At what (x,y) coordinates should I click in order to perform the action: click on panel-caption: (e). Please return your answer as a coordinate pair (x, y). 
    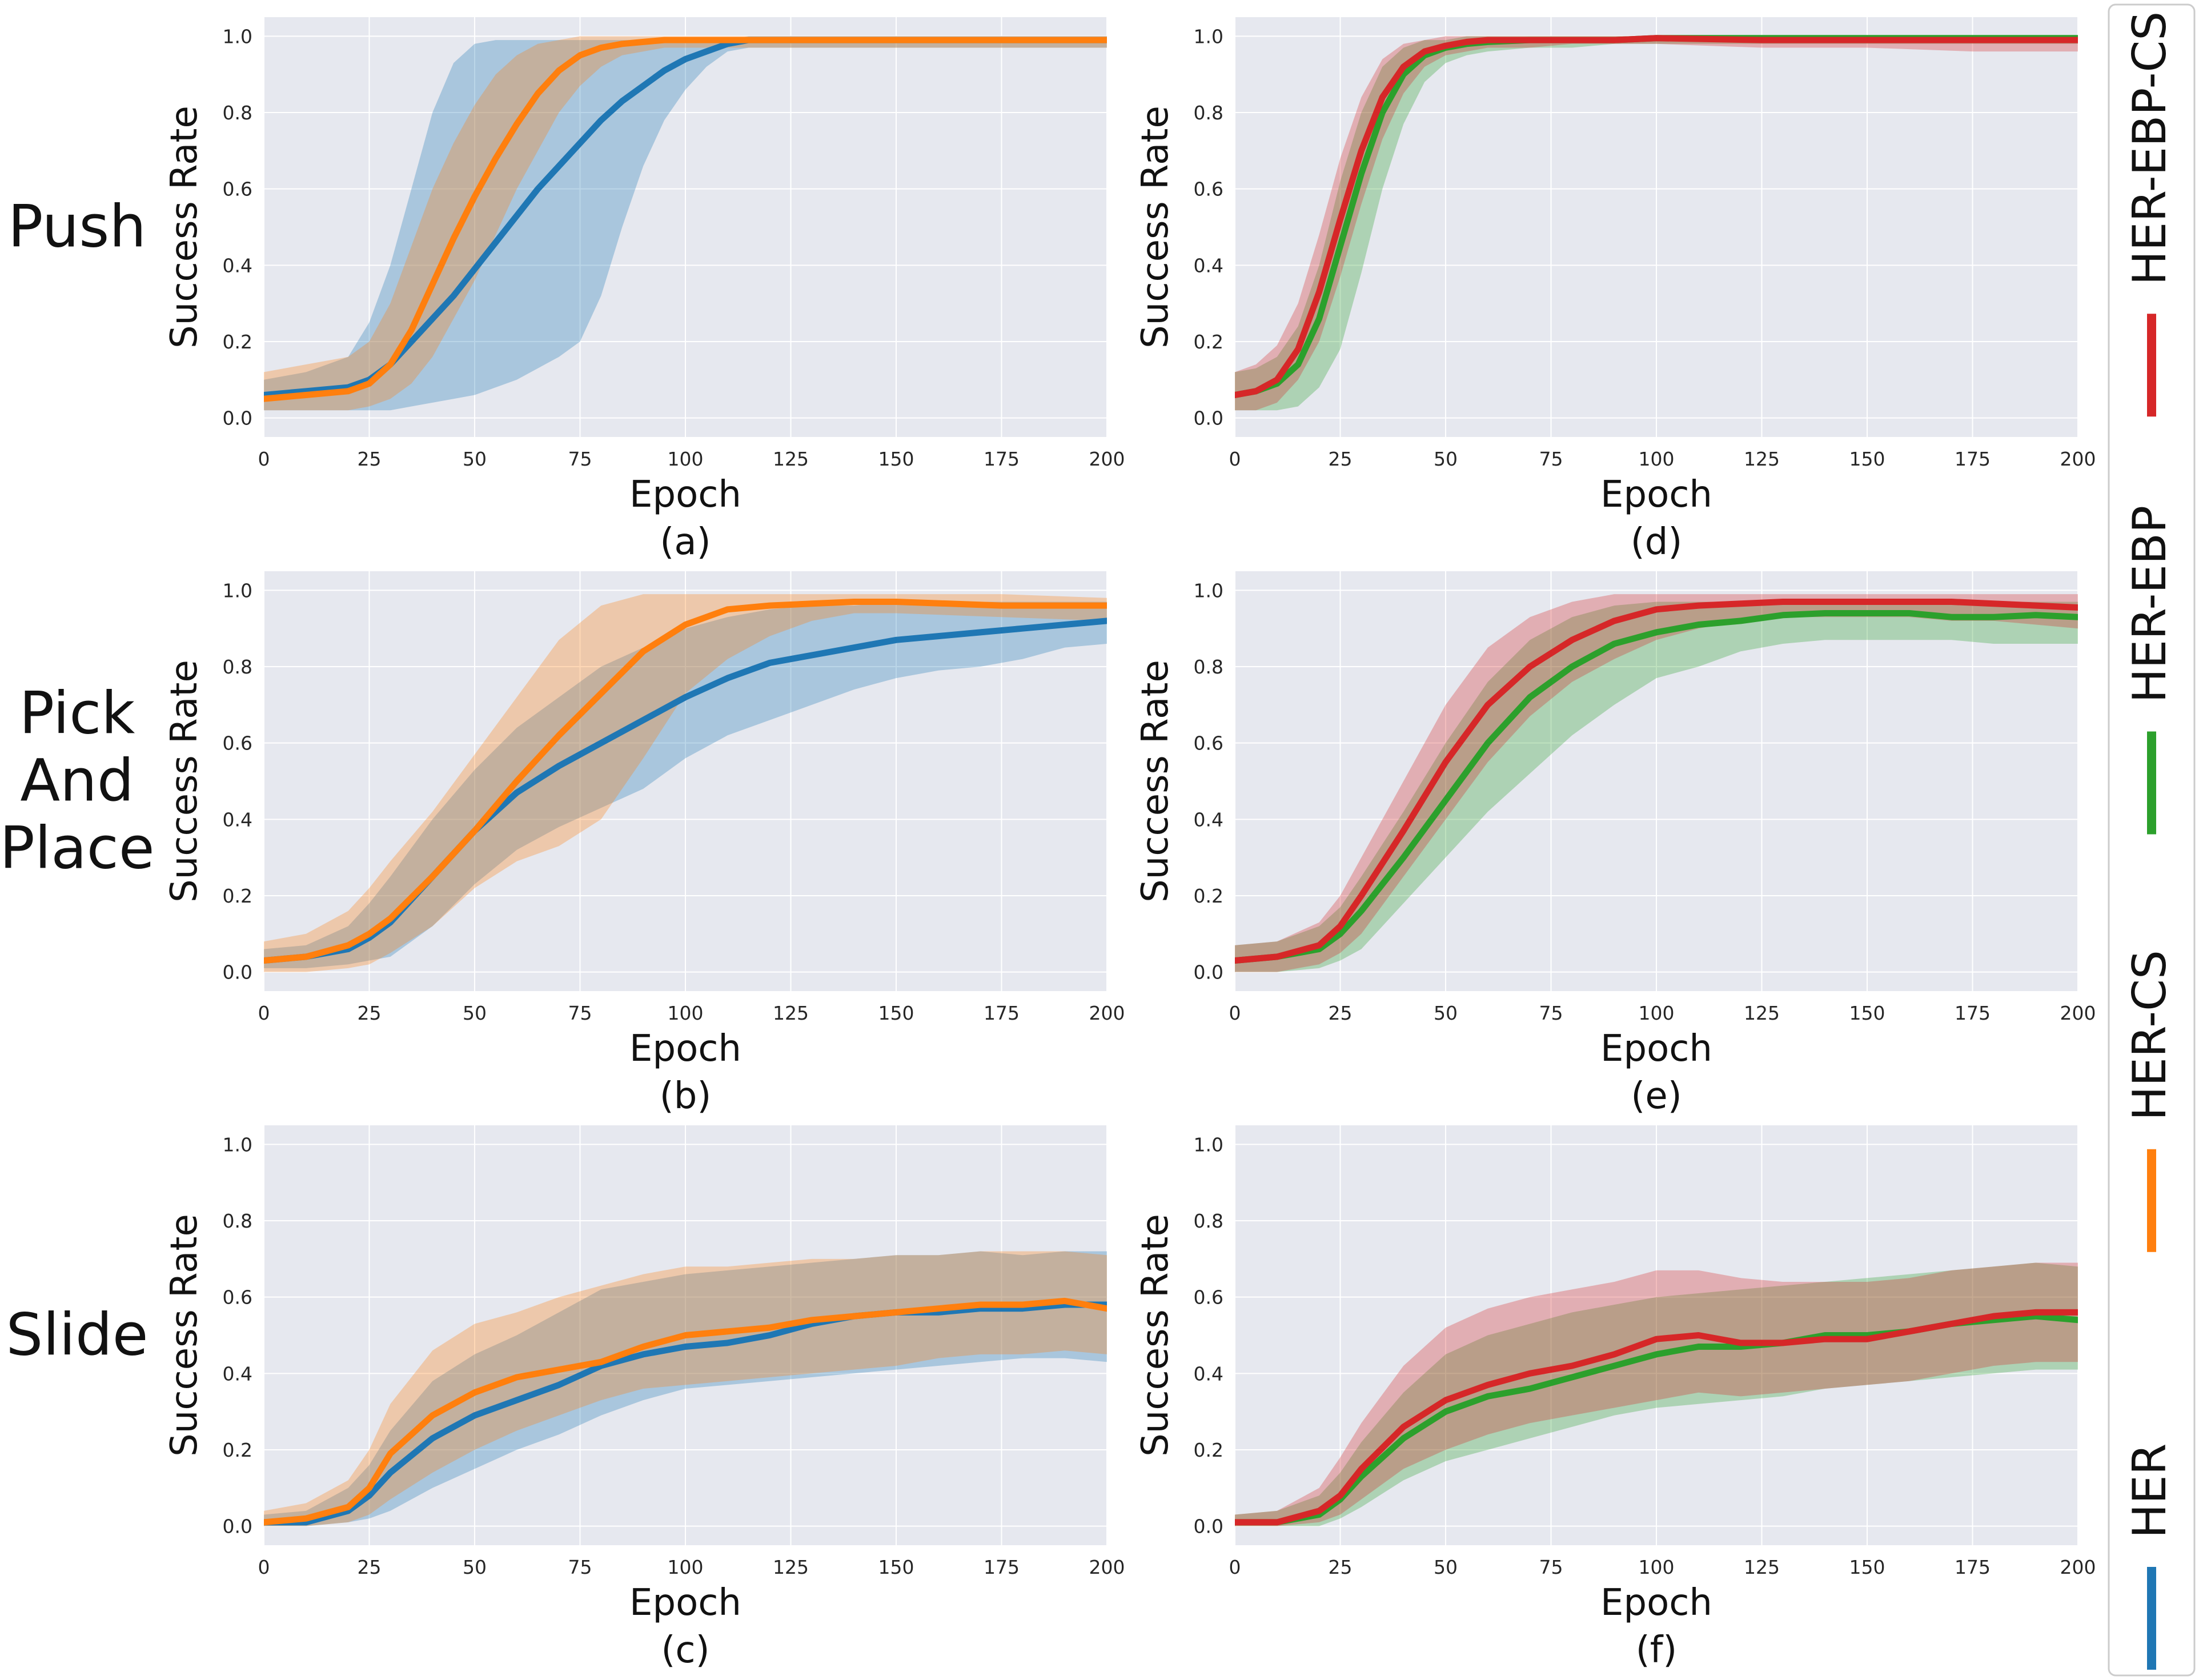
    Looking at the image, I should click on (1657, 1096).